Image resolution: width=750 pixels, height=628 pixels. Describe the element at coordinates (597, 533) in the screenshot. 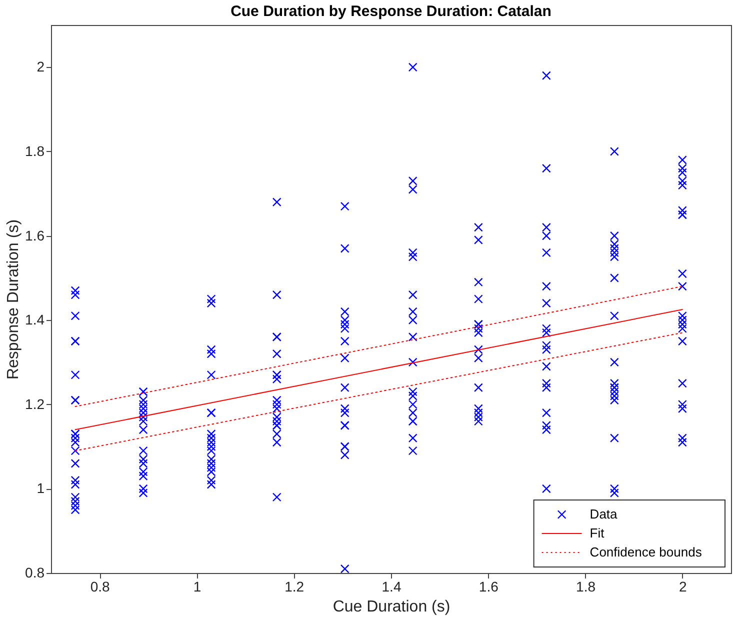

I see `legend-label: Fit` at that location.